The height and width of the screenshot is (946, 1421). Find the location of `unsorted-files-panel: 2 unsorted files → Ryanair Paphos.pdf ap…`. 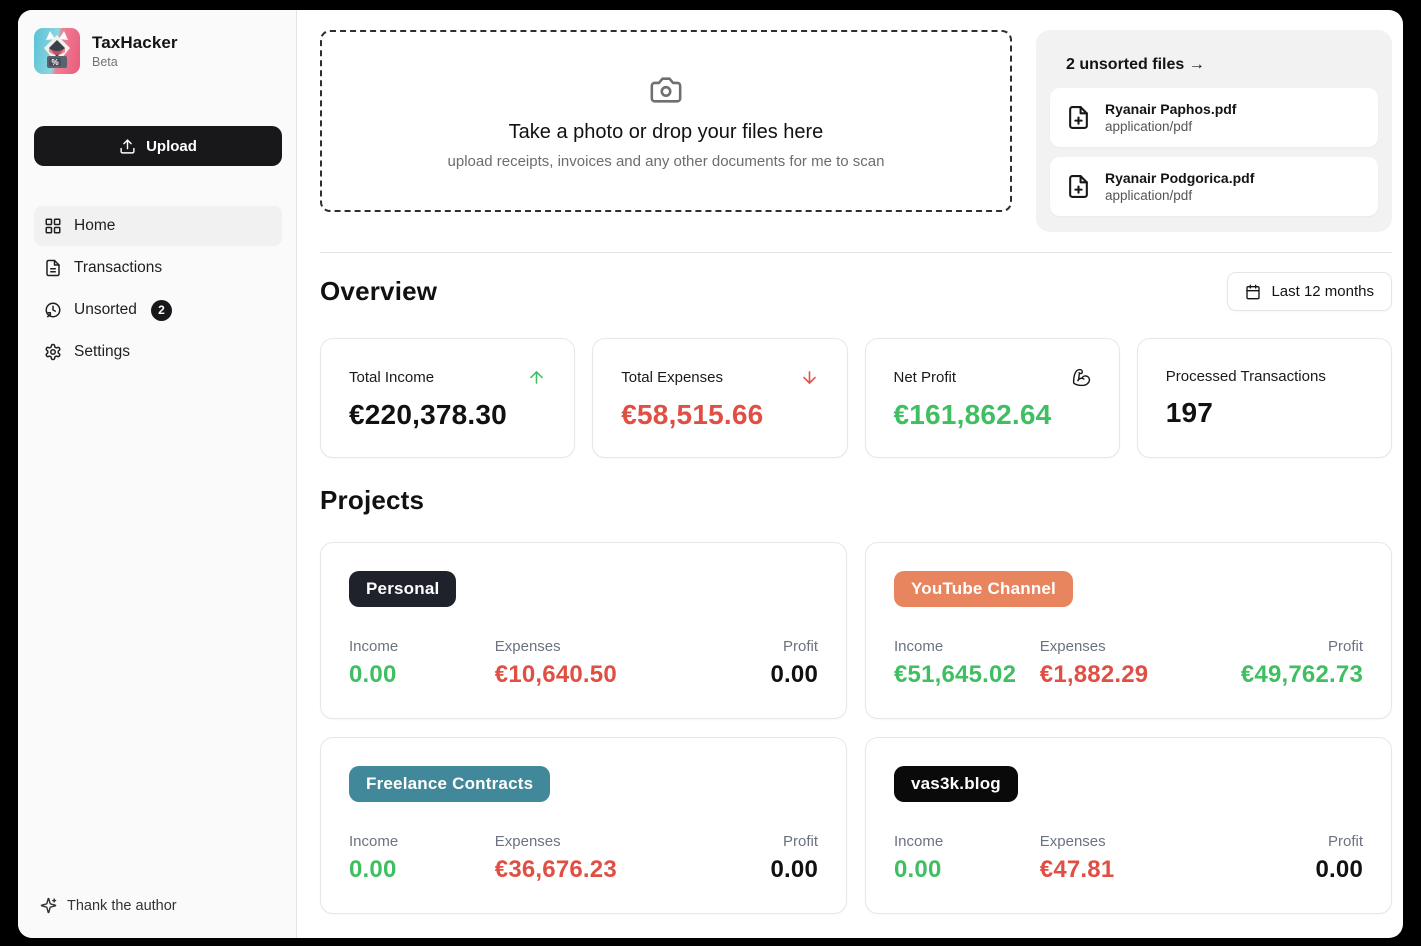

unsorted-files-panel: 2 unsorted files → Ryanair Paphos.pdf ap… is located at coordinates (1214, 131).